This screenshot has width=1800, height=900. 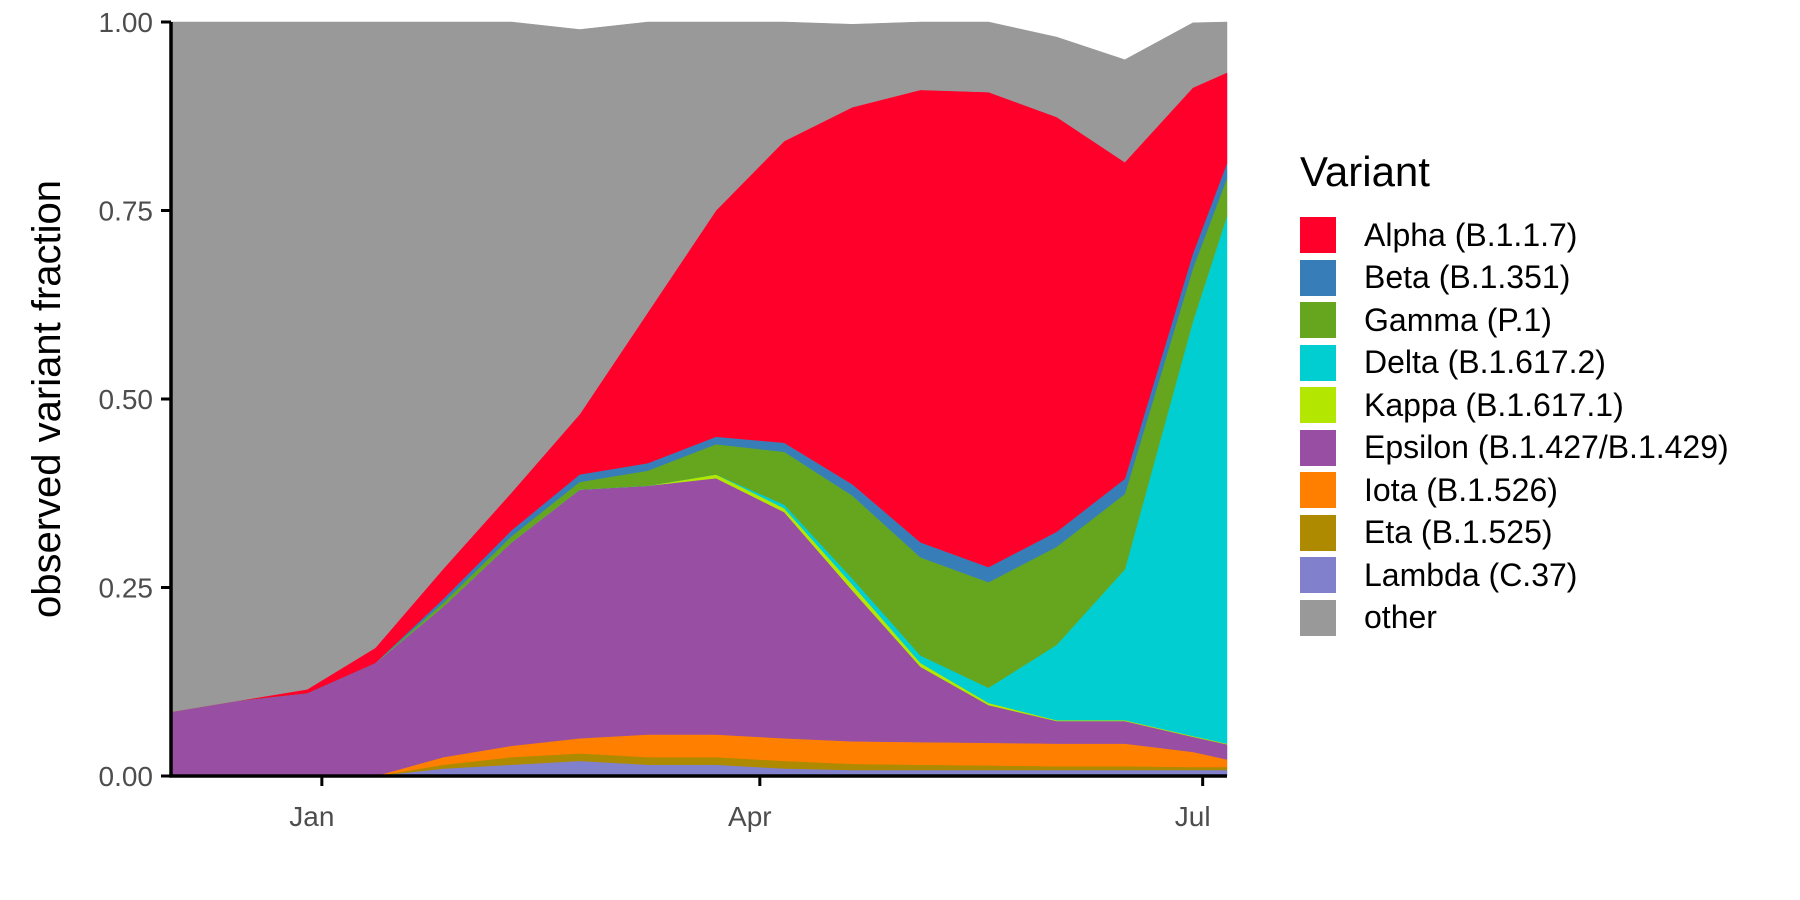 I want to click on x-axis-ticks: Jan Apr Jul, so click(x=750, y=804).